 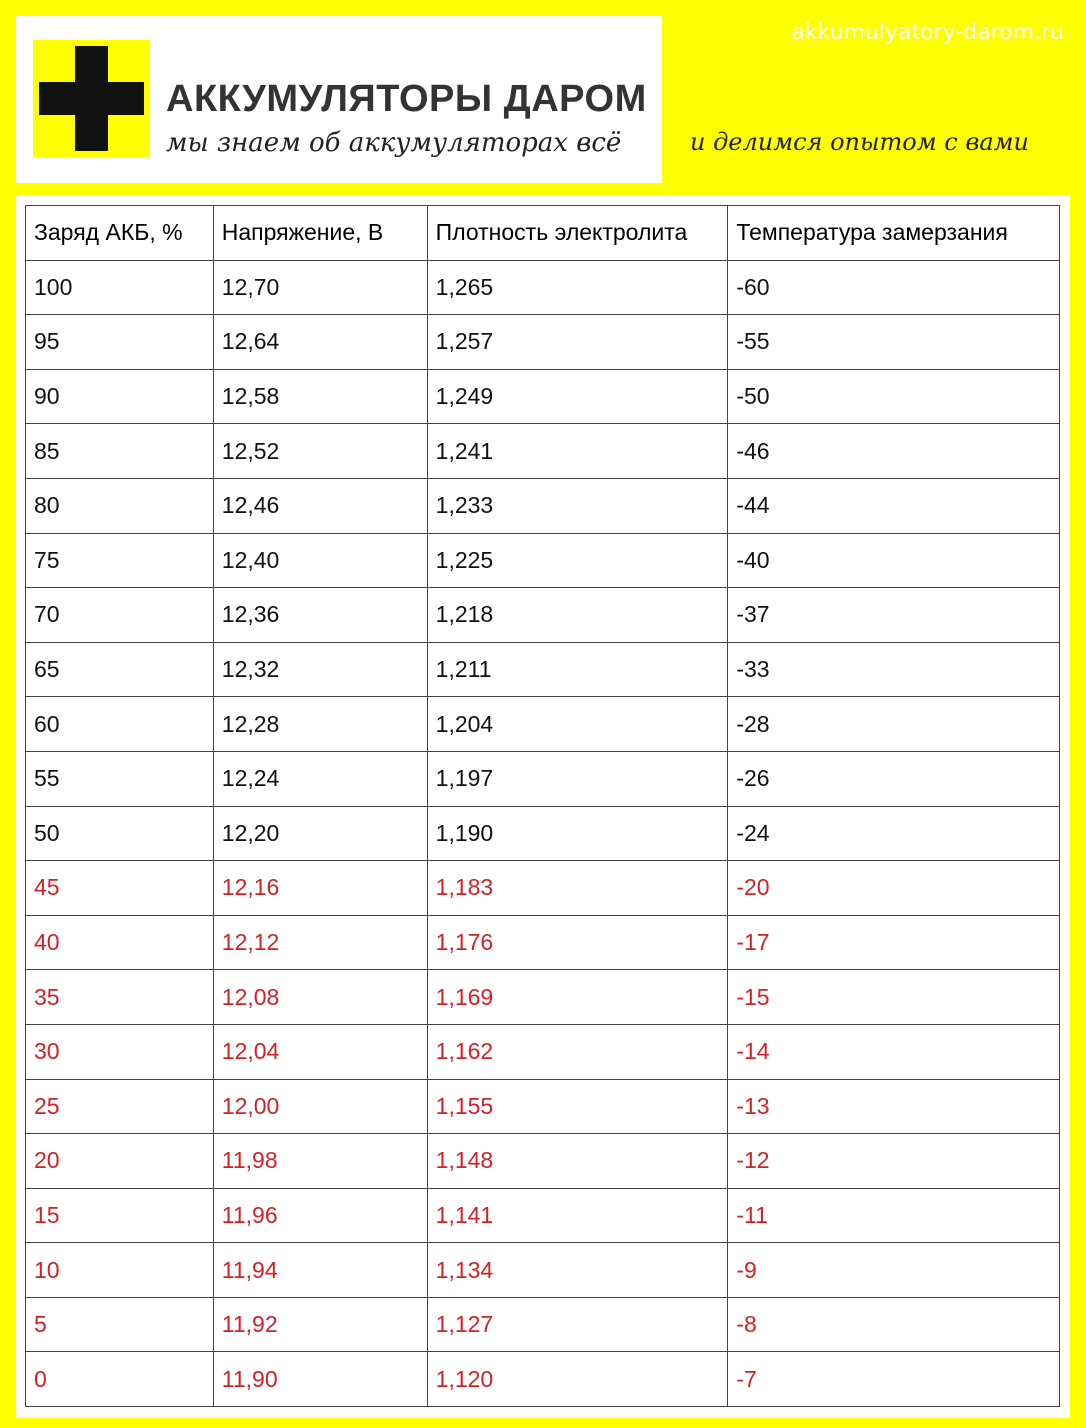 I want to click on cell: -46, so click(x=893, y=451).